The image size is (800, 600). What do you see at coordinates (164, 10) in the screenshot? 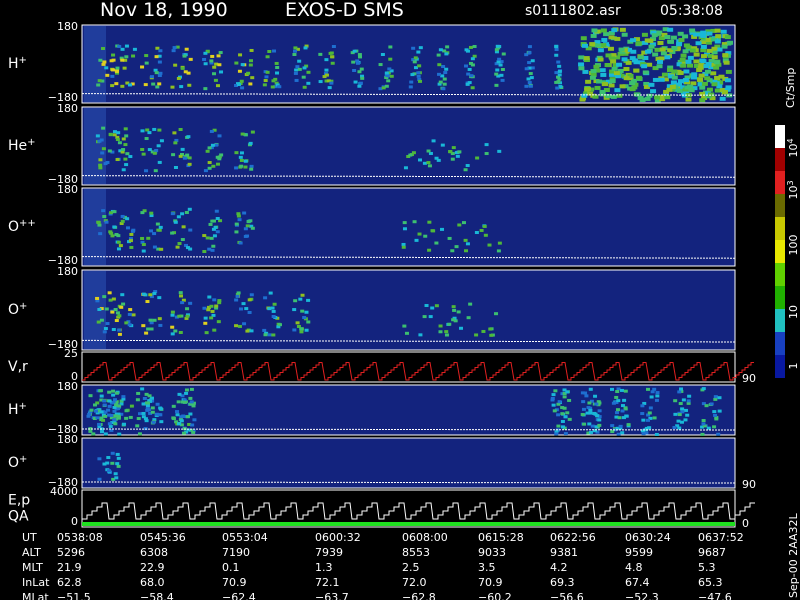
I see `date: Nov 18, 1990` at bounding box center [164, 10].